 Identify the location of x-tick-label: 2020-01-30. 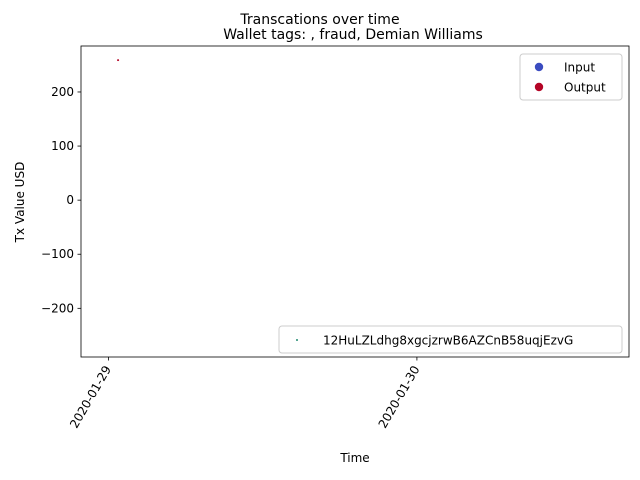
(399, 396).